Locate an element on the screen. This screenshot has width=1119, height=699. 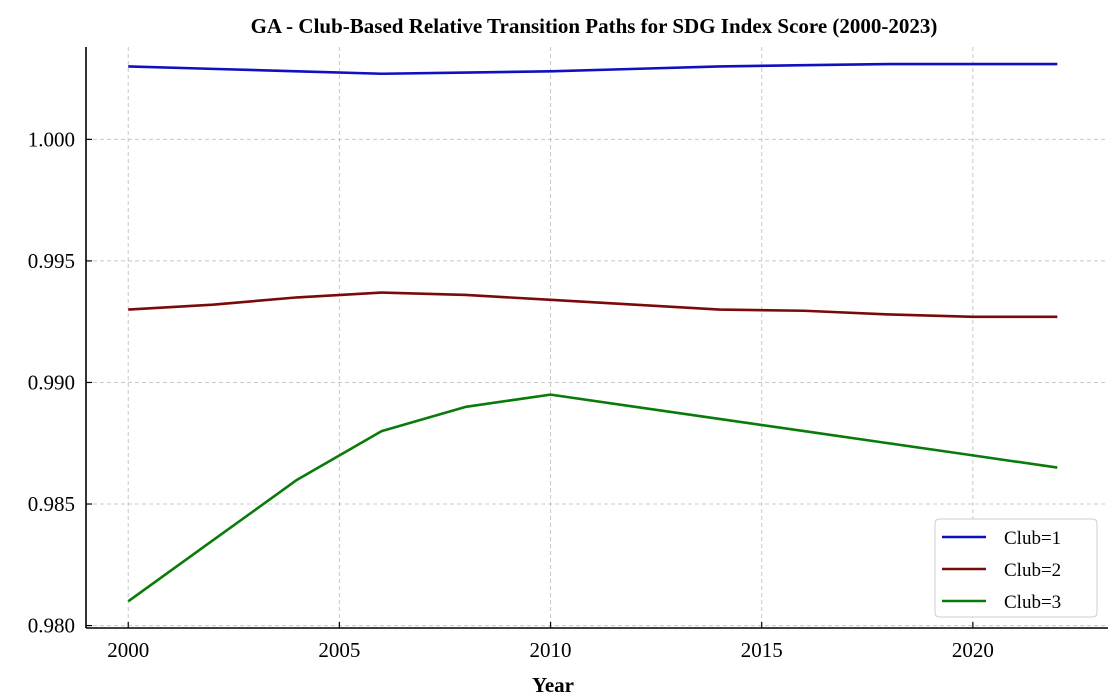
y-tick-label-1.000: 1.000 is located at coordinates (51, 139).